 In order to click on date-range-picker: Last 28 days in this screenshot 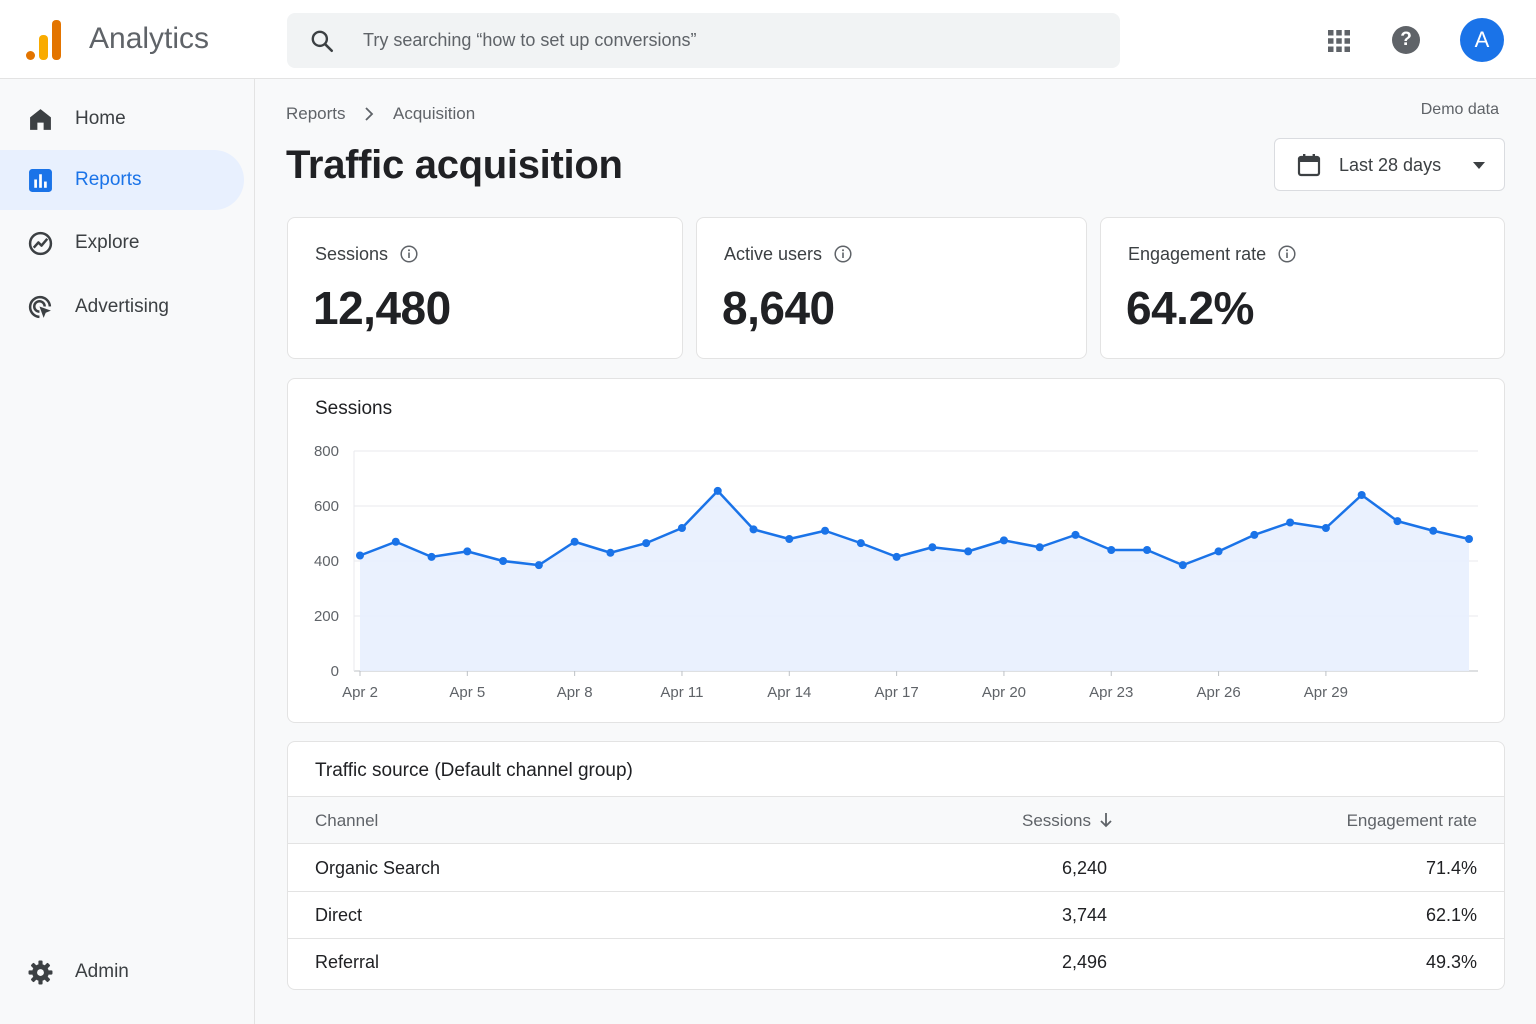, I will do `click(1389, 164)`.